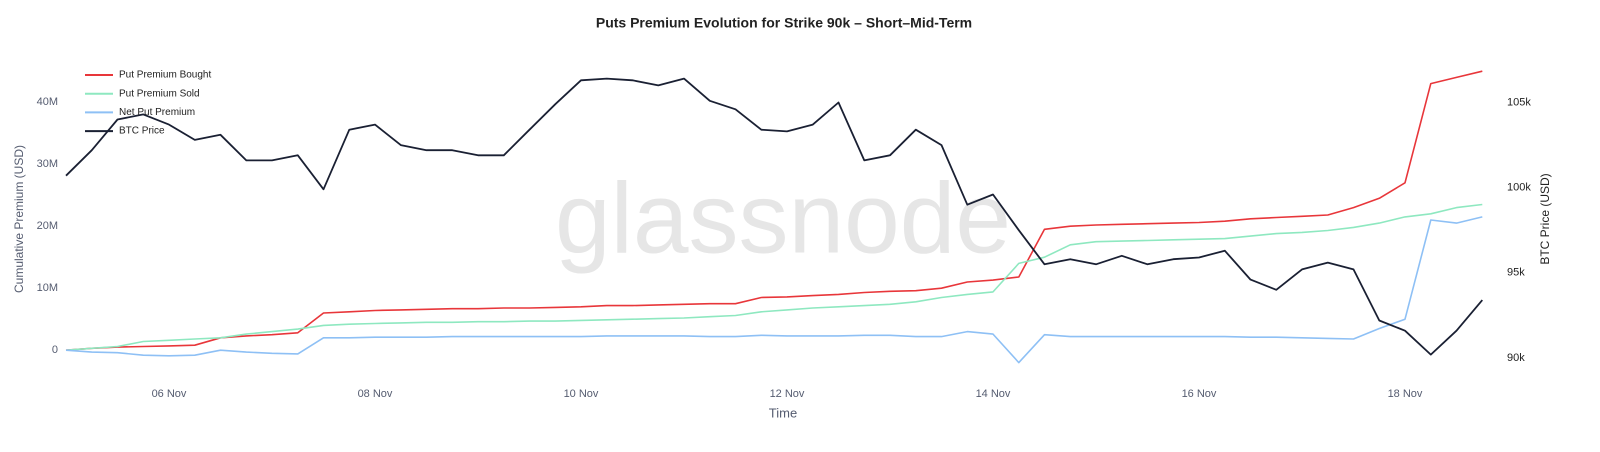 This screenshot has height=452, width=1600. Describe the element at coordinates (47, 226) in the screenshot. I see `y-tick-label: 20M` at that location.